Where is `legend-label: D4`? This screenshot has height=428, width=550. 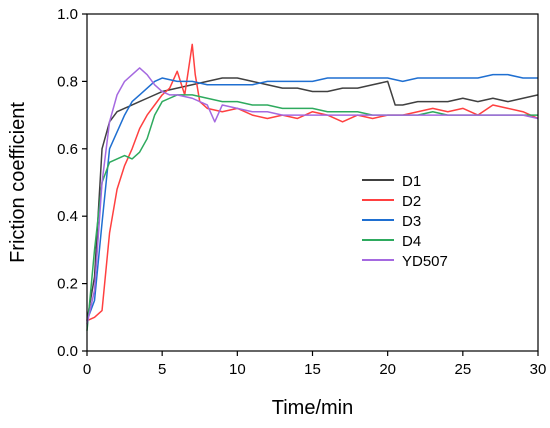 legend-label: D4 is located at coordinates (411, 241).